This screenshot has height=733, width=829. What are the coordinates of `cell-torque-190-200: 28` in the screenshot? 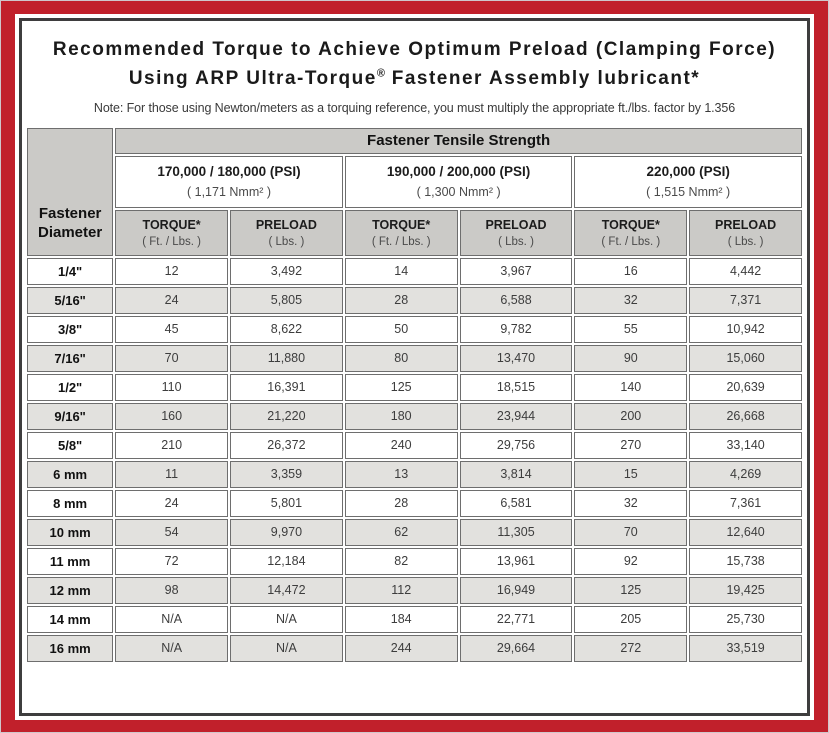 It's located at (401, 300).